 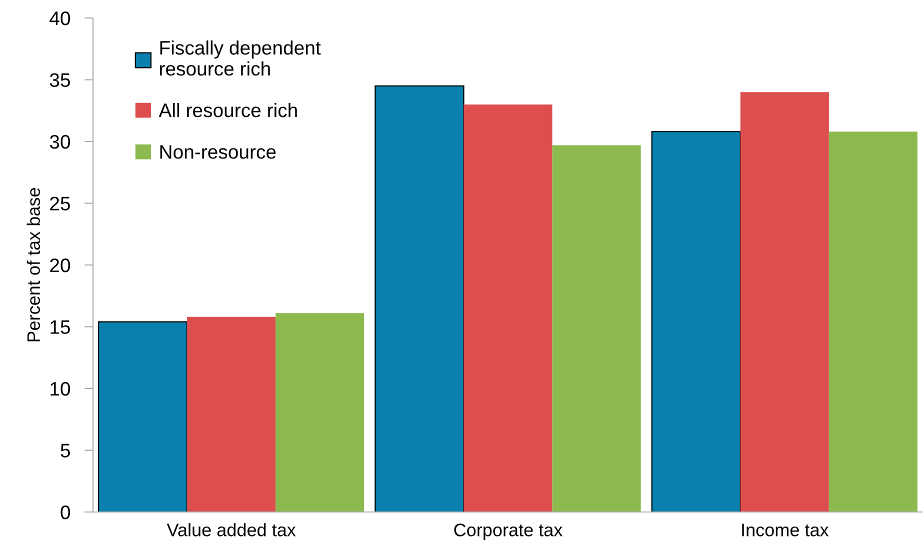 I want to click on y-tick-label: 30, so click(x=60, y=141).